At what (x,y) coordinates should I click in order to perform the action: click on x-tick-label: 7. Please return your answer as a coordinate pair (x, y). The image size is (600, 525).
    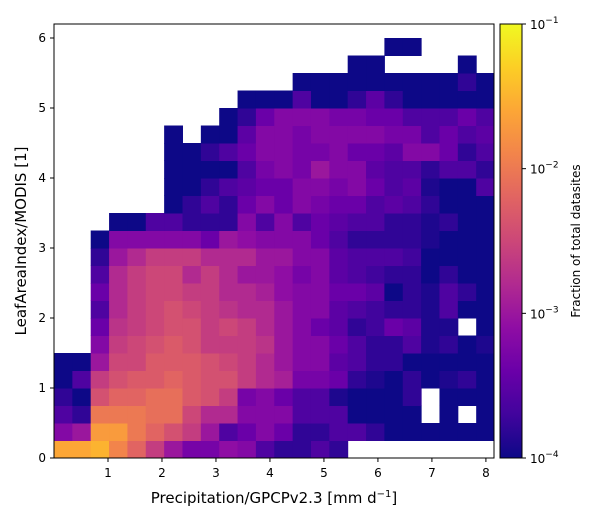
    Looking at the image, I should click on (432, 473).